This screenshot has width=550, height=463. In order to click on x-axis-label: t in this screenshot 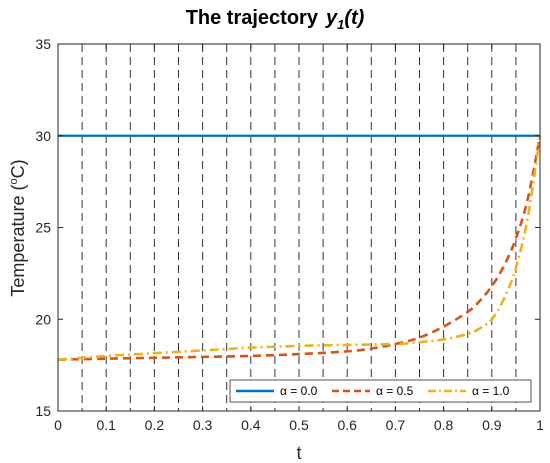, I will do `click(298, 453)`.